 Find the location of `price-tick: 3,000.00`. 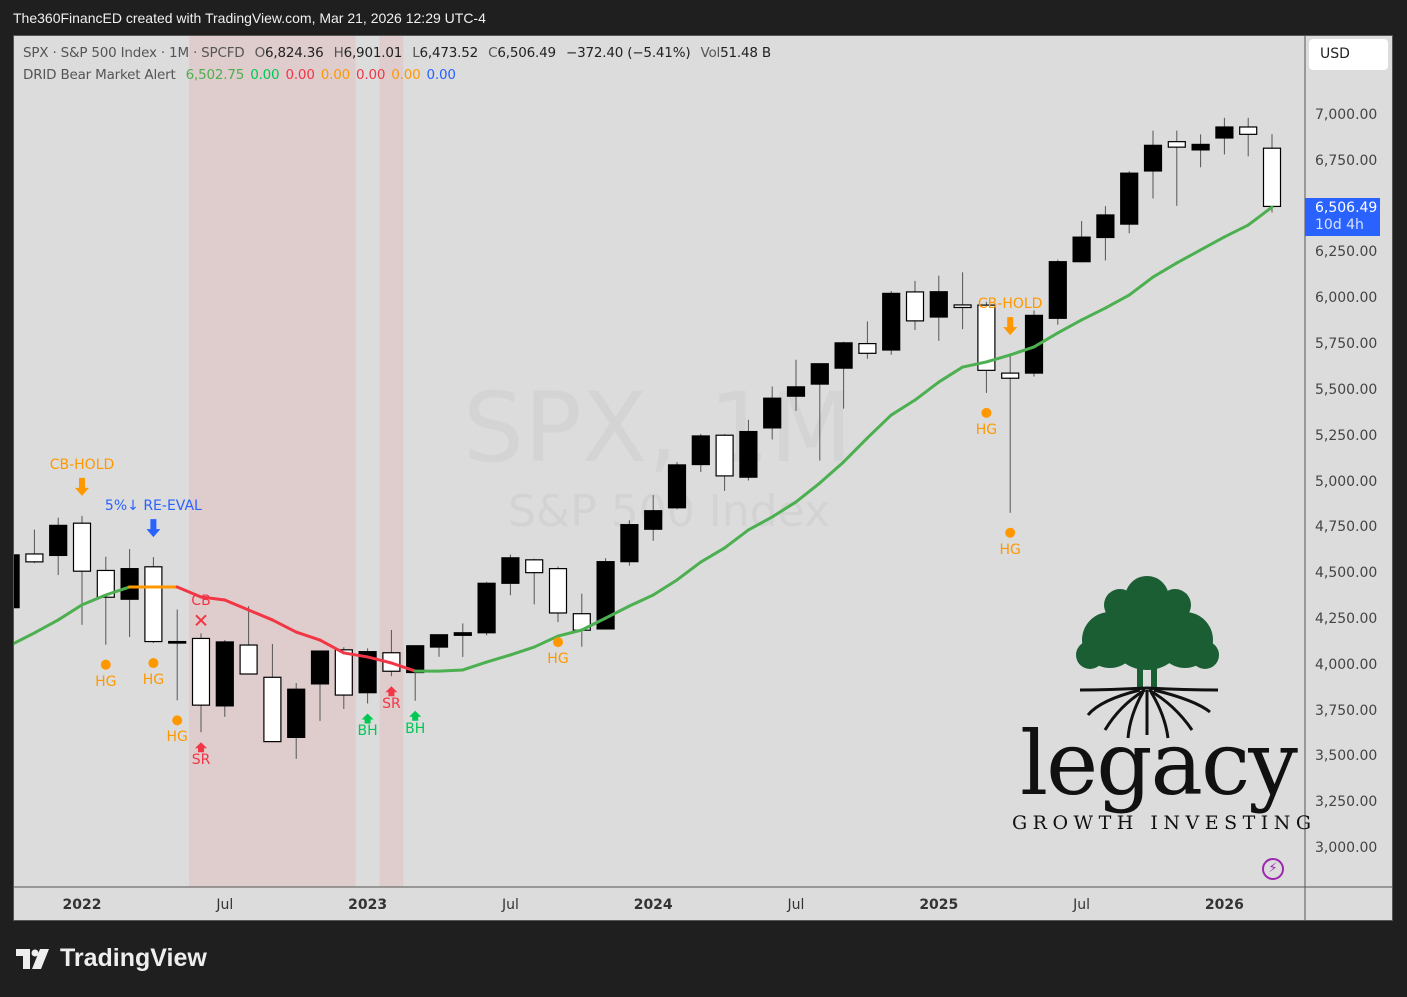

price-tick: 3,000.00 is located at coordinates (1346, 848).